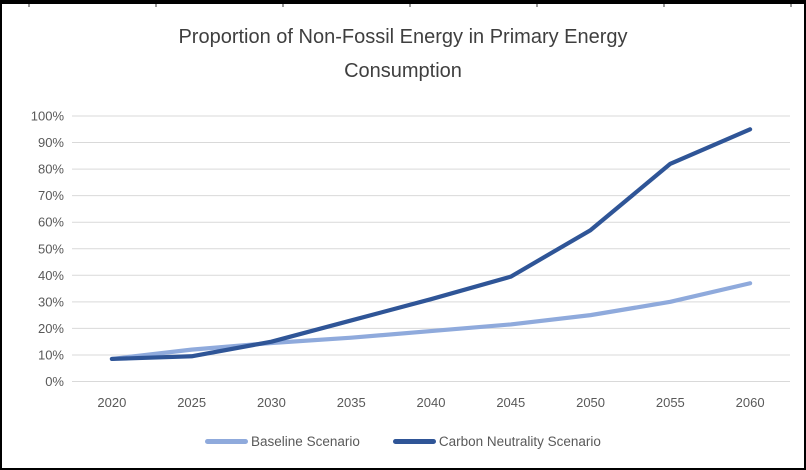 The height and width of the screenshot is (470, 806). I want to click on y-axis-tick-label: 50%, so click(51, 248).